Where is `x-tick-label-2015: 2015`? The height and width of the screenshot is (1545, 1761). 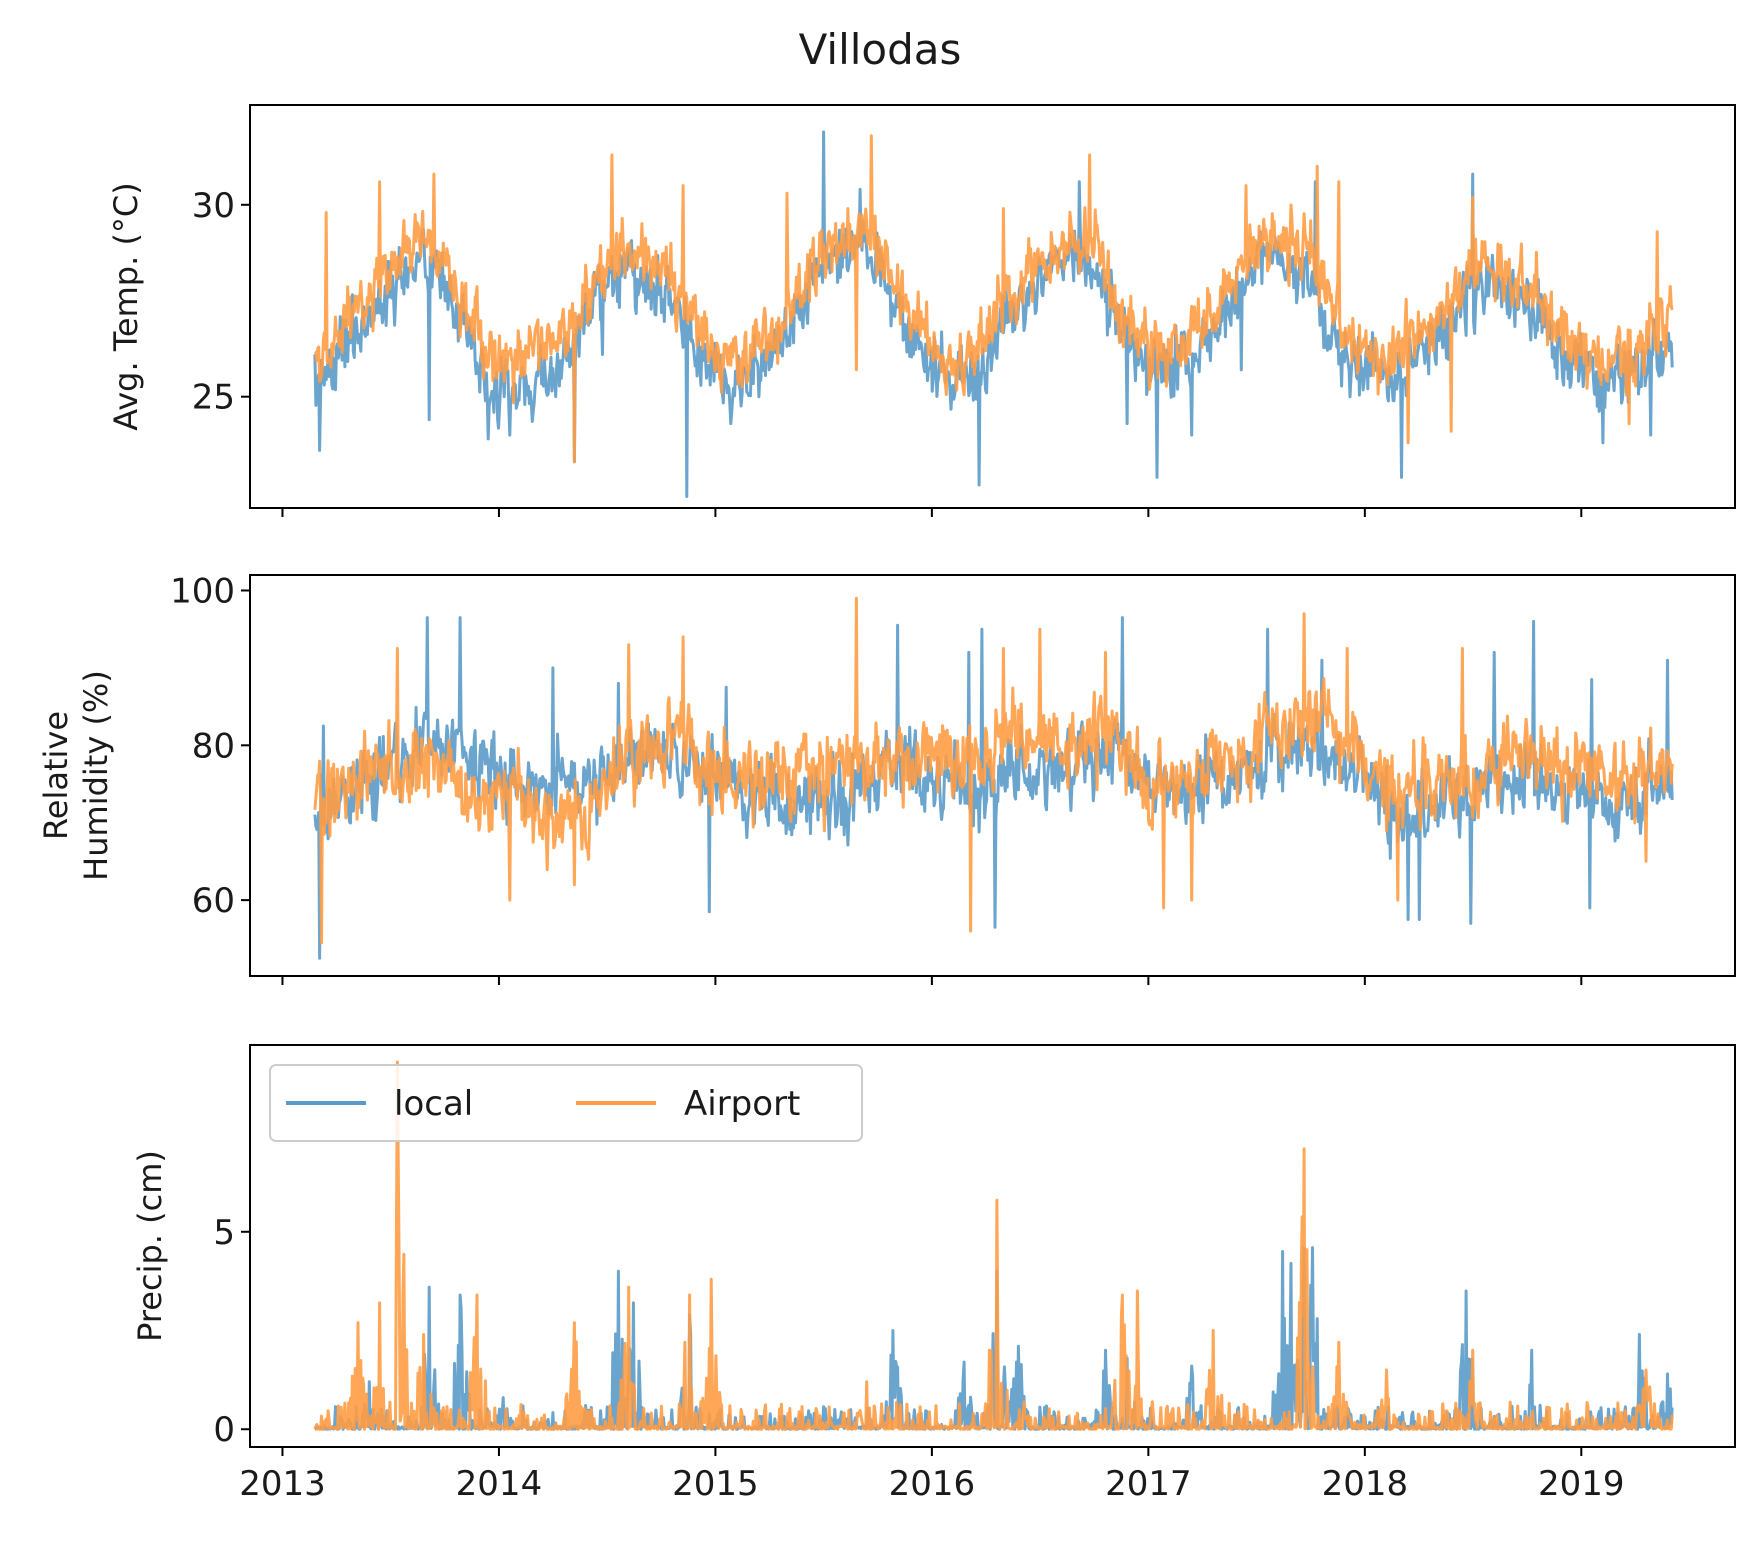 x-tick-label-2015: 2015 is located at coordinates (715, 1484).